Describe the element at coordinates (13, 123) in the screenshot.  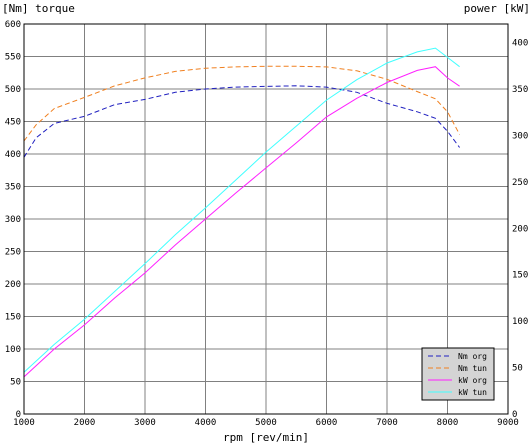
I see `left-y-tick-label: 450` at that location.